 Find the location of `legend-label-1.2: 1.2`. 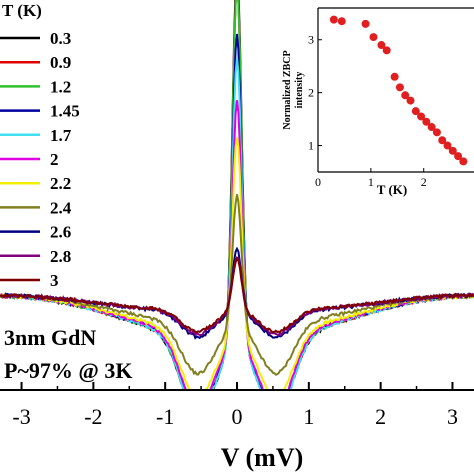

legend-label-1.2: 1.2 is located at coordinates (60, 86).